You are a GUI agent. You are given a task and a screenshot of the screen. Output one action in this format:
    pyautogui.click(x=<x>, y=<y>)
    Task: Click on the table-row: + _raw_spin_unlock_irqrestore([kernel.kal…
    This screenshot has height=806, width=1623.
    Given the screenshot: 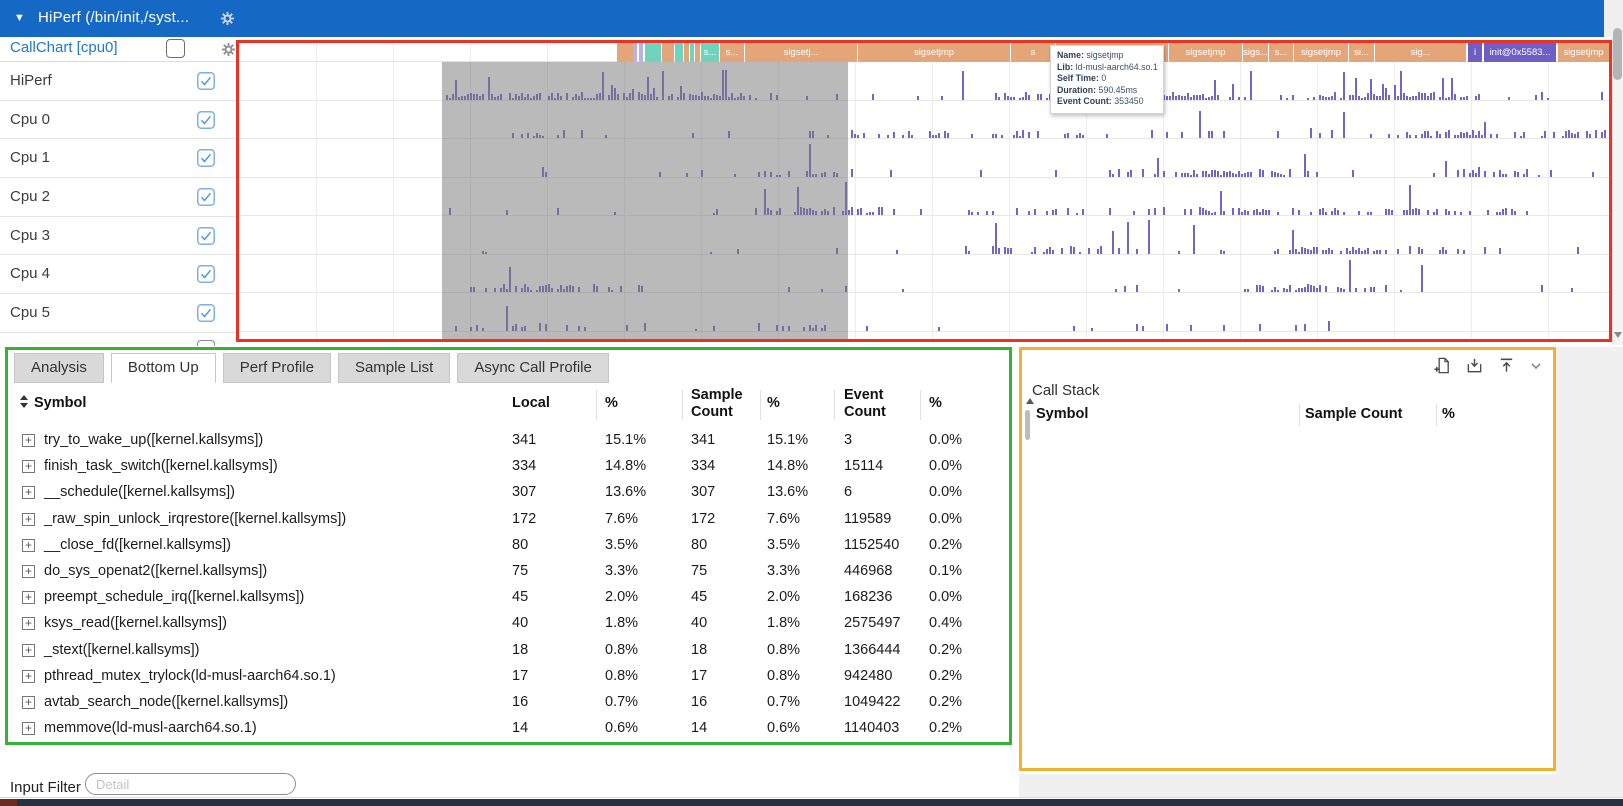 What is the action you would take?
    pyautogui.click(x=508, y=520)
    